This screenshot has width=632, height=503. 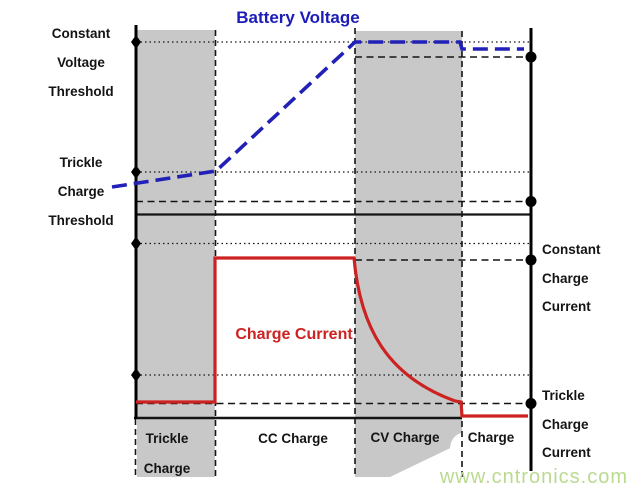 What do you see at coordinates (531, 260) in the screenshot?
I see `dot-marker-constant-current` at bounding box center [531, 260].